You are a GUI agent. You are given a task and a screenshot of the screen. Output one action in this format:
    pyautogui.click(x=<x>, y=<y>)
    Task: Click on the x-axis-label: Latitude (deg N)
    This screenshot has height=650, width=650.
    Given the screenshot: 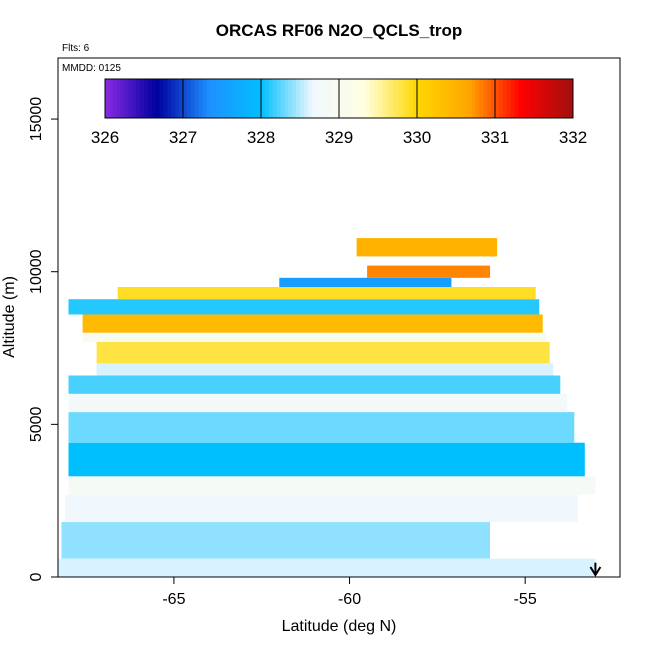 What is the action you would take?
    pyautogui.click(x=339, y=626)
    